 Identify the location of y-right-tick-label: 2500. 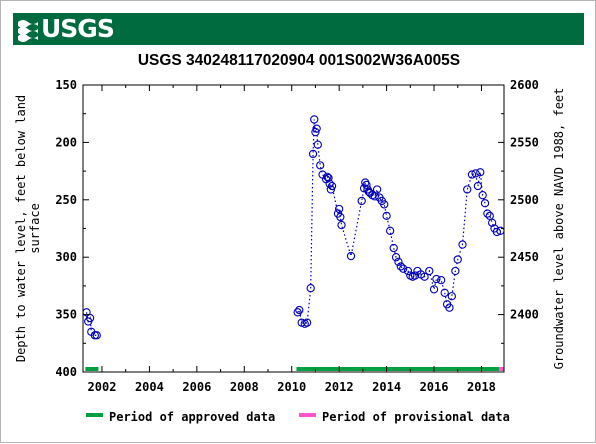
(524, 200).